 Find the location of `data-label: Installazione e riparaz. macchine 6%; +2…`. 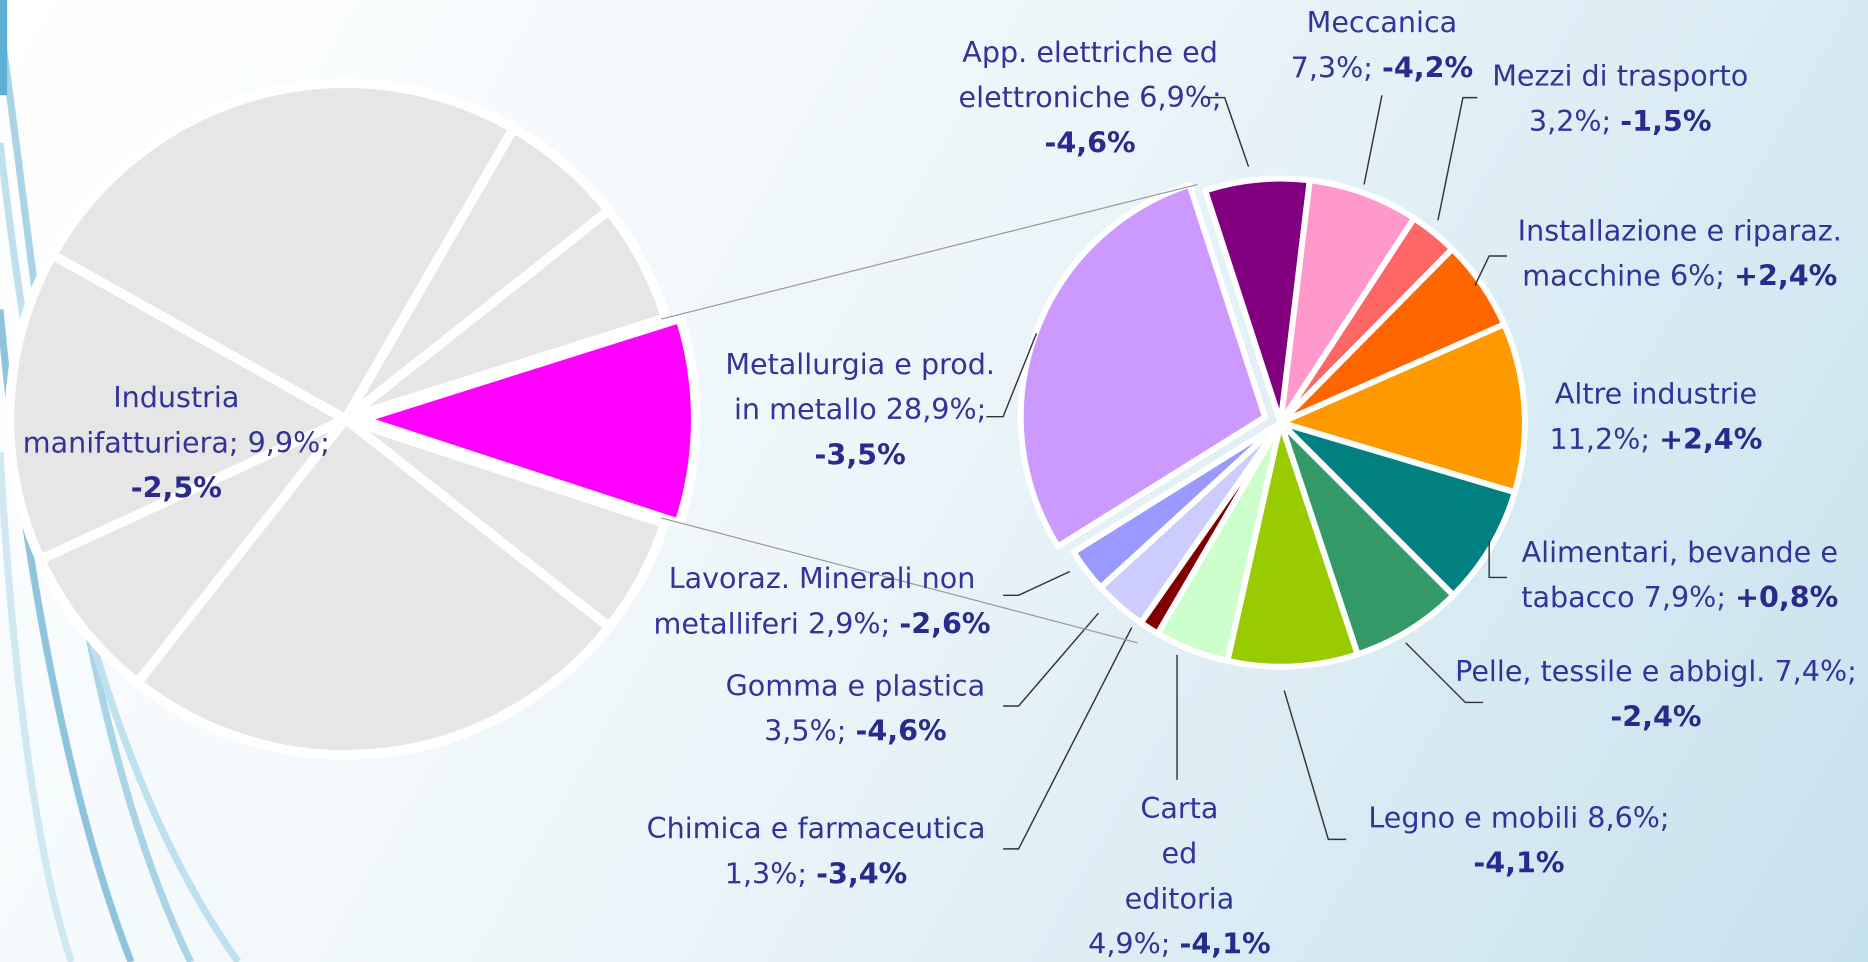

data-label: Installazione e riparaz. macchine 6%; +2… is located at coordinates (1671, 253).